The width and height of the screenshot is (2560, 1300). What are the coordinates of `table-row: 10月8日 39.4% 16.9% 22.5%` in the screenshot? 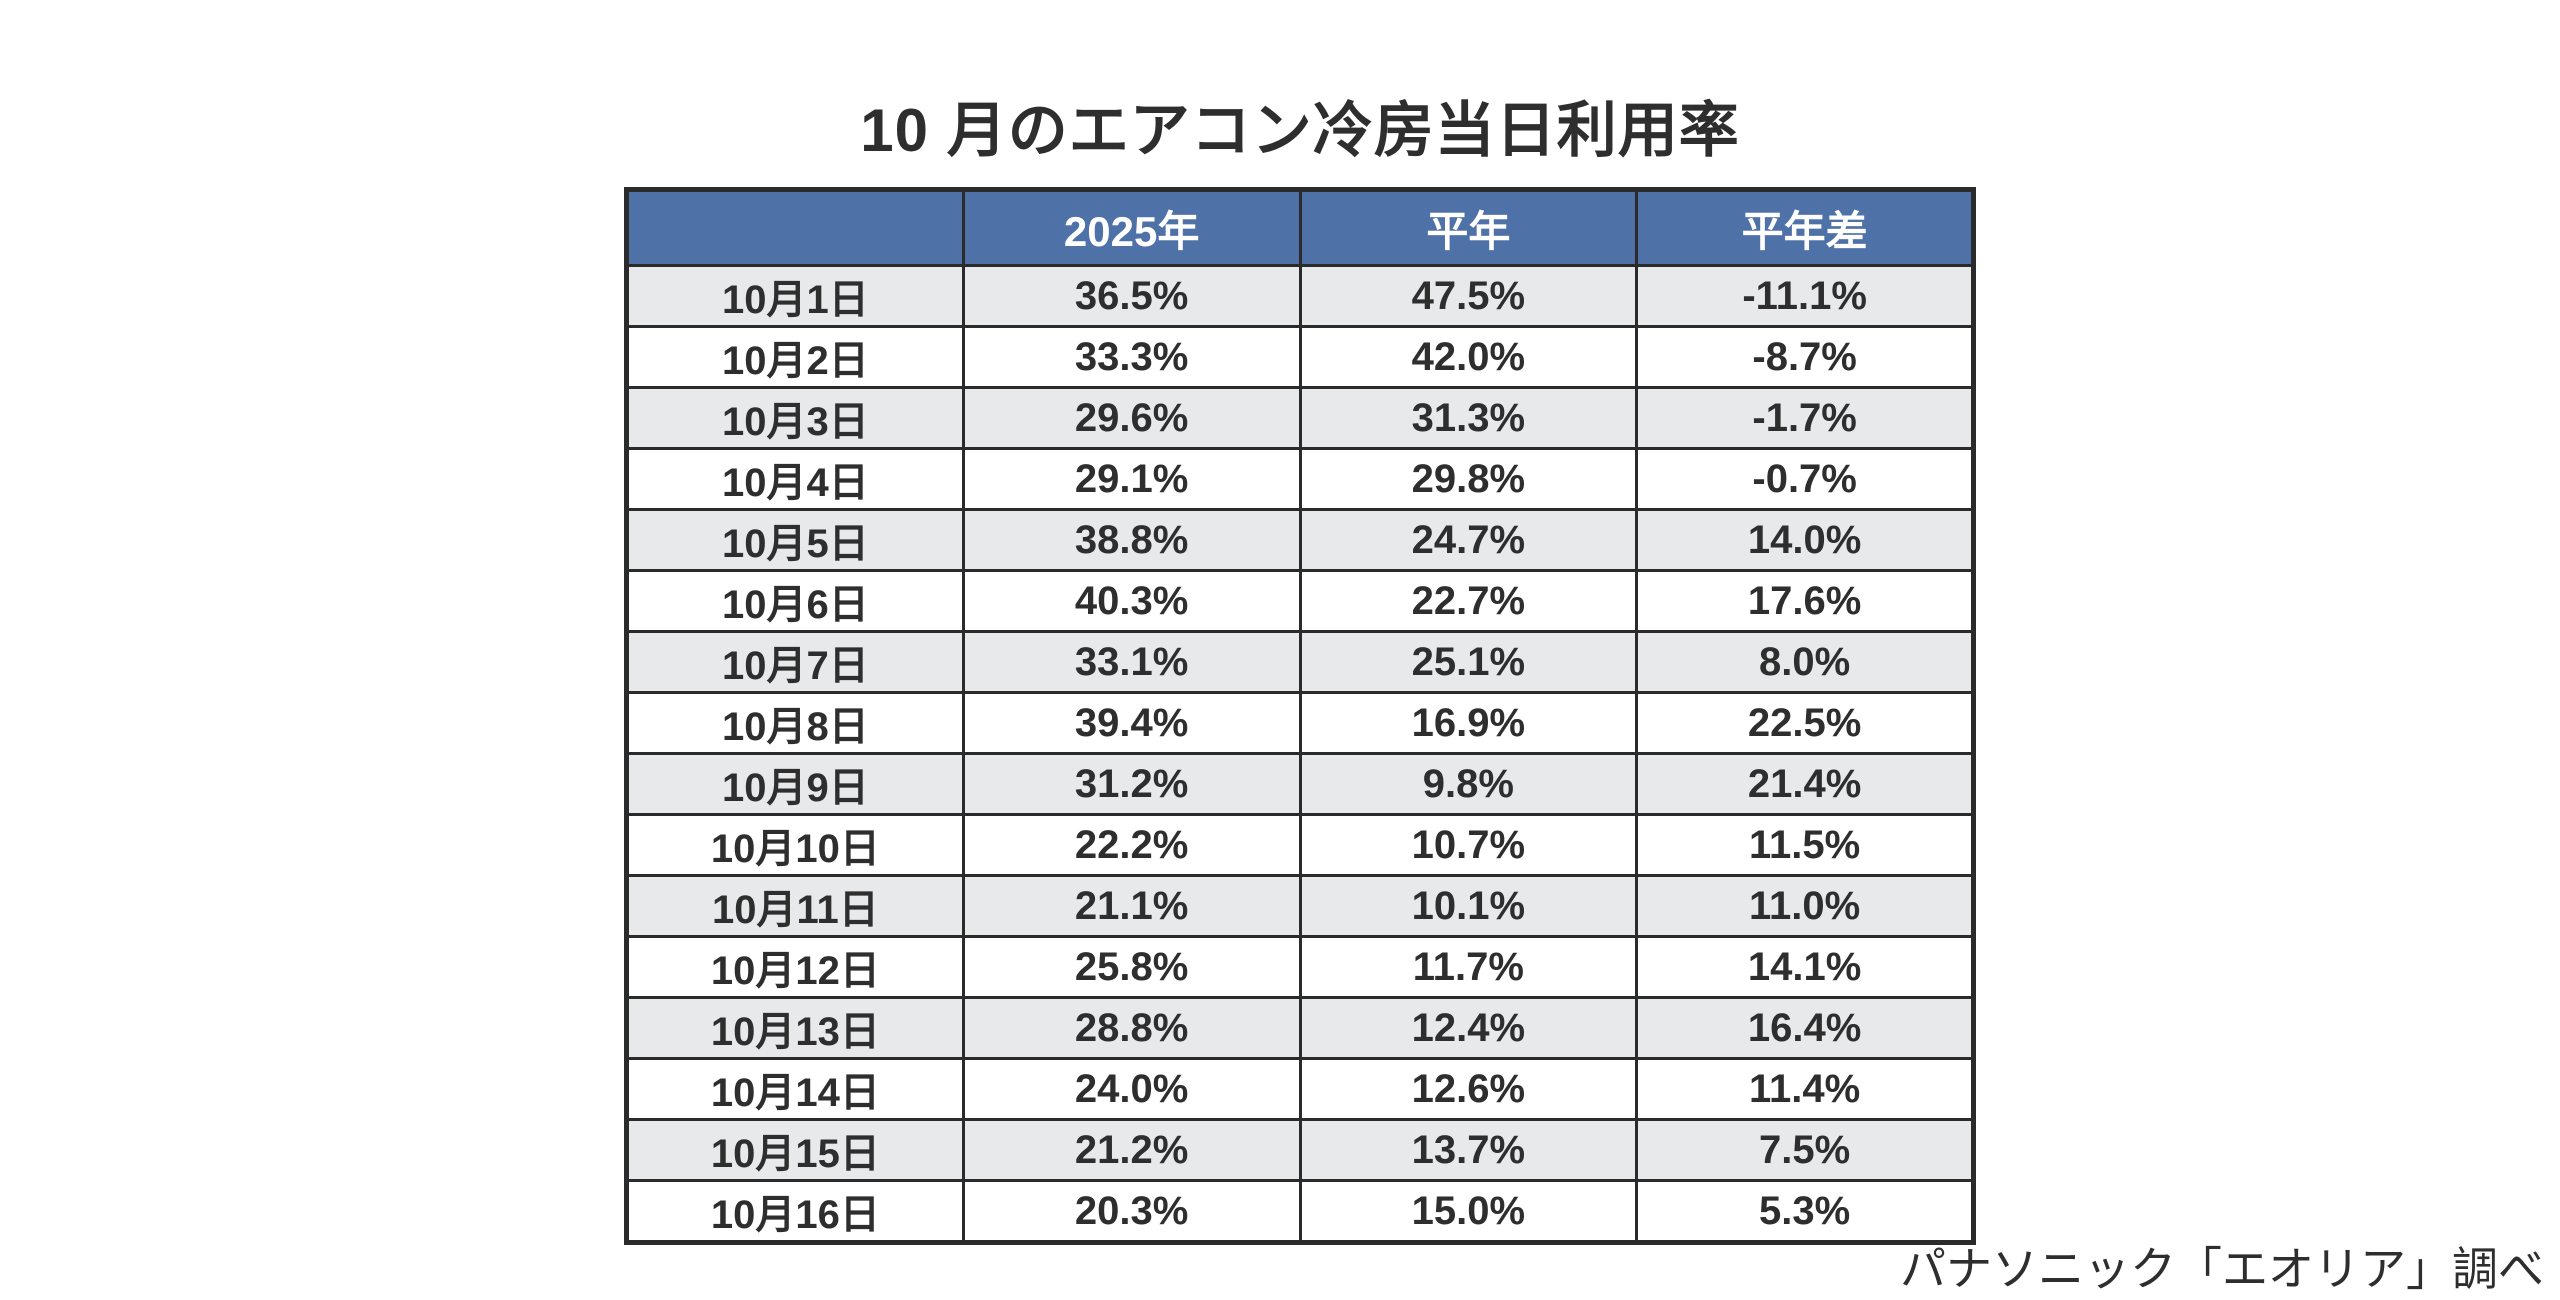 It's located at (1300, 723).